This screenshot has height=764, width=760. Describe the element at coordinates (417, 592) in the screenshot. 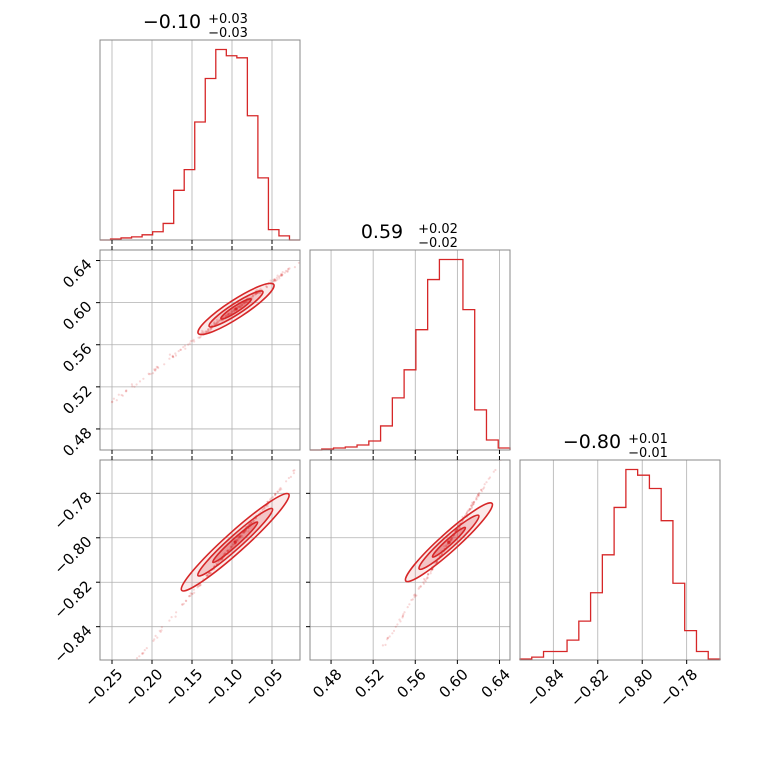

I see `panel-content` at that location.